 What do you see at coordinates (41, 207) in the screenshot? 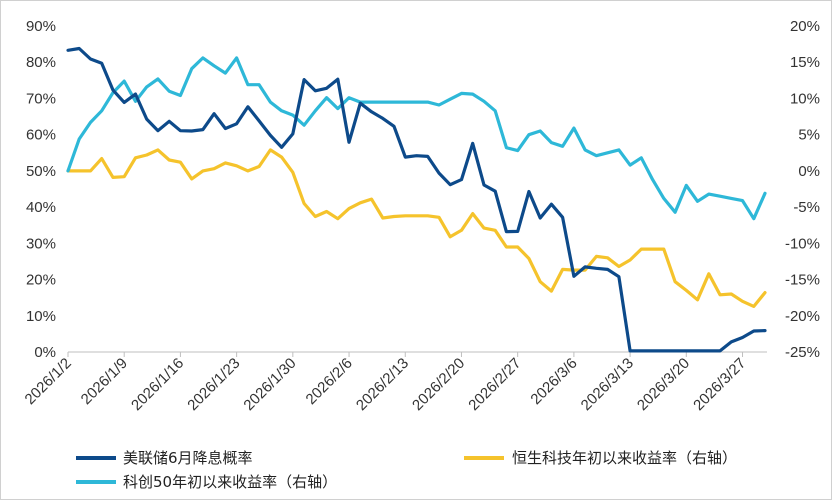
I see `left-y-tick-label: 40%` at bounding box center [41, 207].